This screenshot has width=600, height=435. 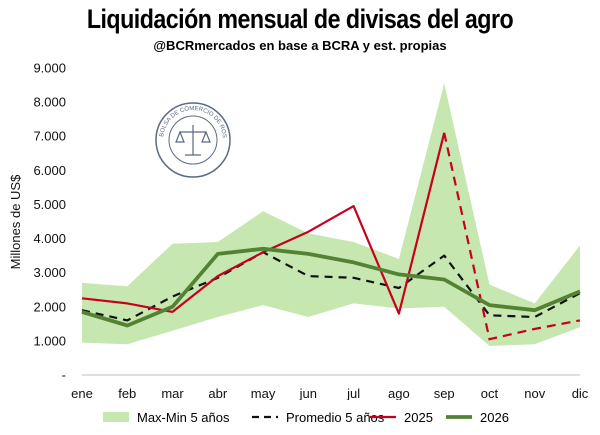 What do you see at coordinates (580, 393) in the screenshot?
I see `x-tick-label: dic` at bounding box center [580, 393].